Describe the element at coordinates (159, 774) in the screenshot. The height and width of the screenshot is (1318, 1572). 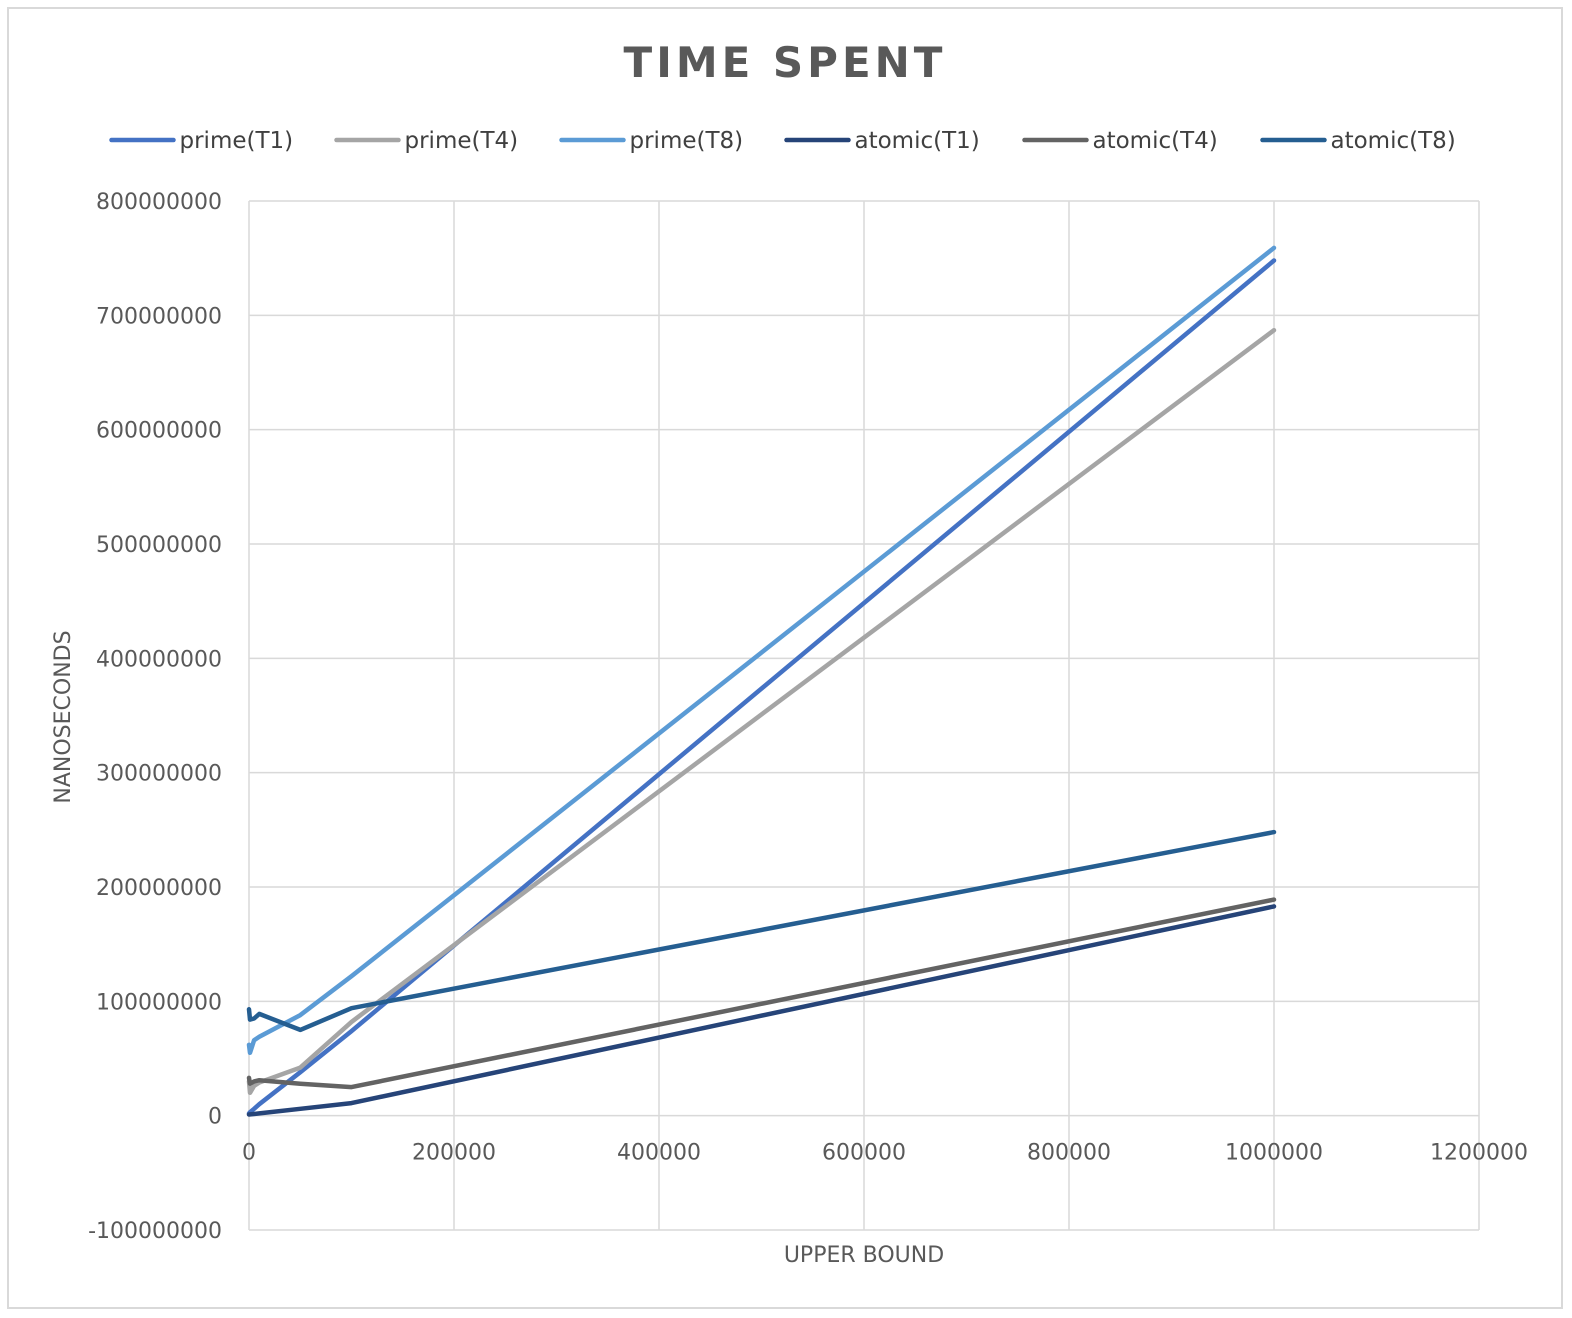
I see `y-tick-label: 300000000` at that location.